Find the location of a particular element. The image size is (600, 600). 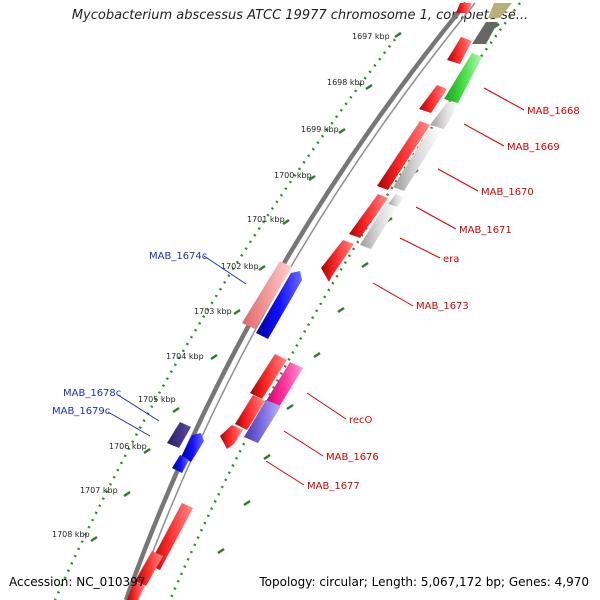

gene-mab-1674c is located at coordinates (279, 305).